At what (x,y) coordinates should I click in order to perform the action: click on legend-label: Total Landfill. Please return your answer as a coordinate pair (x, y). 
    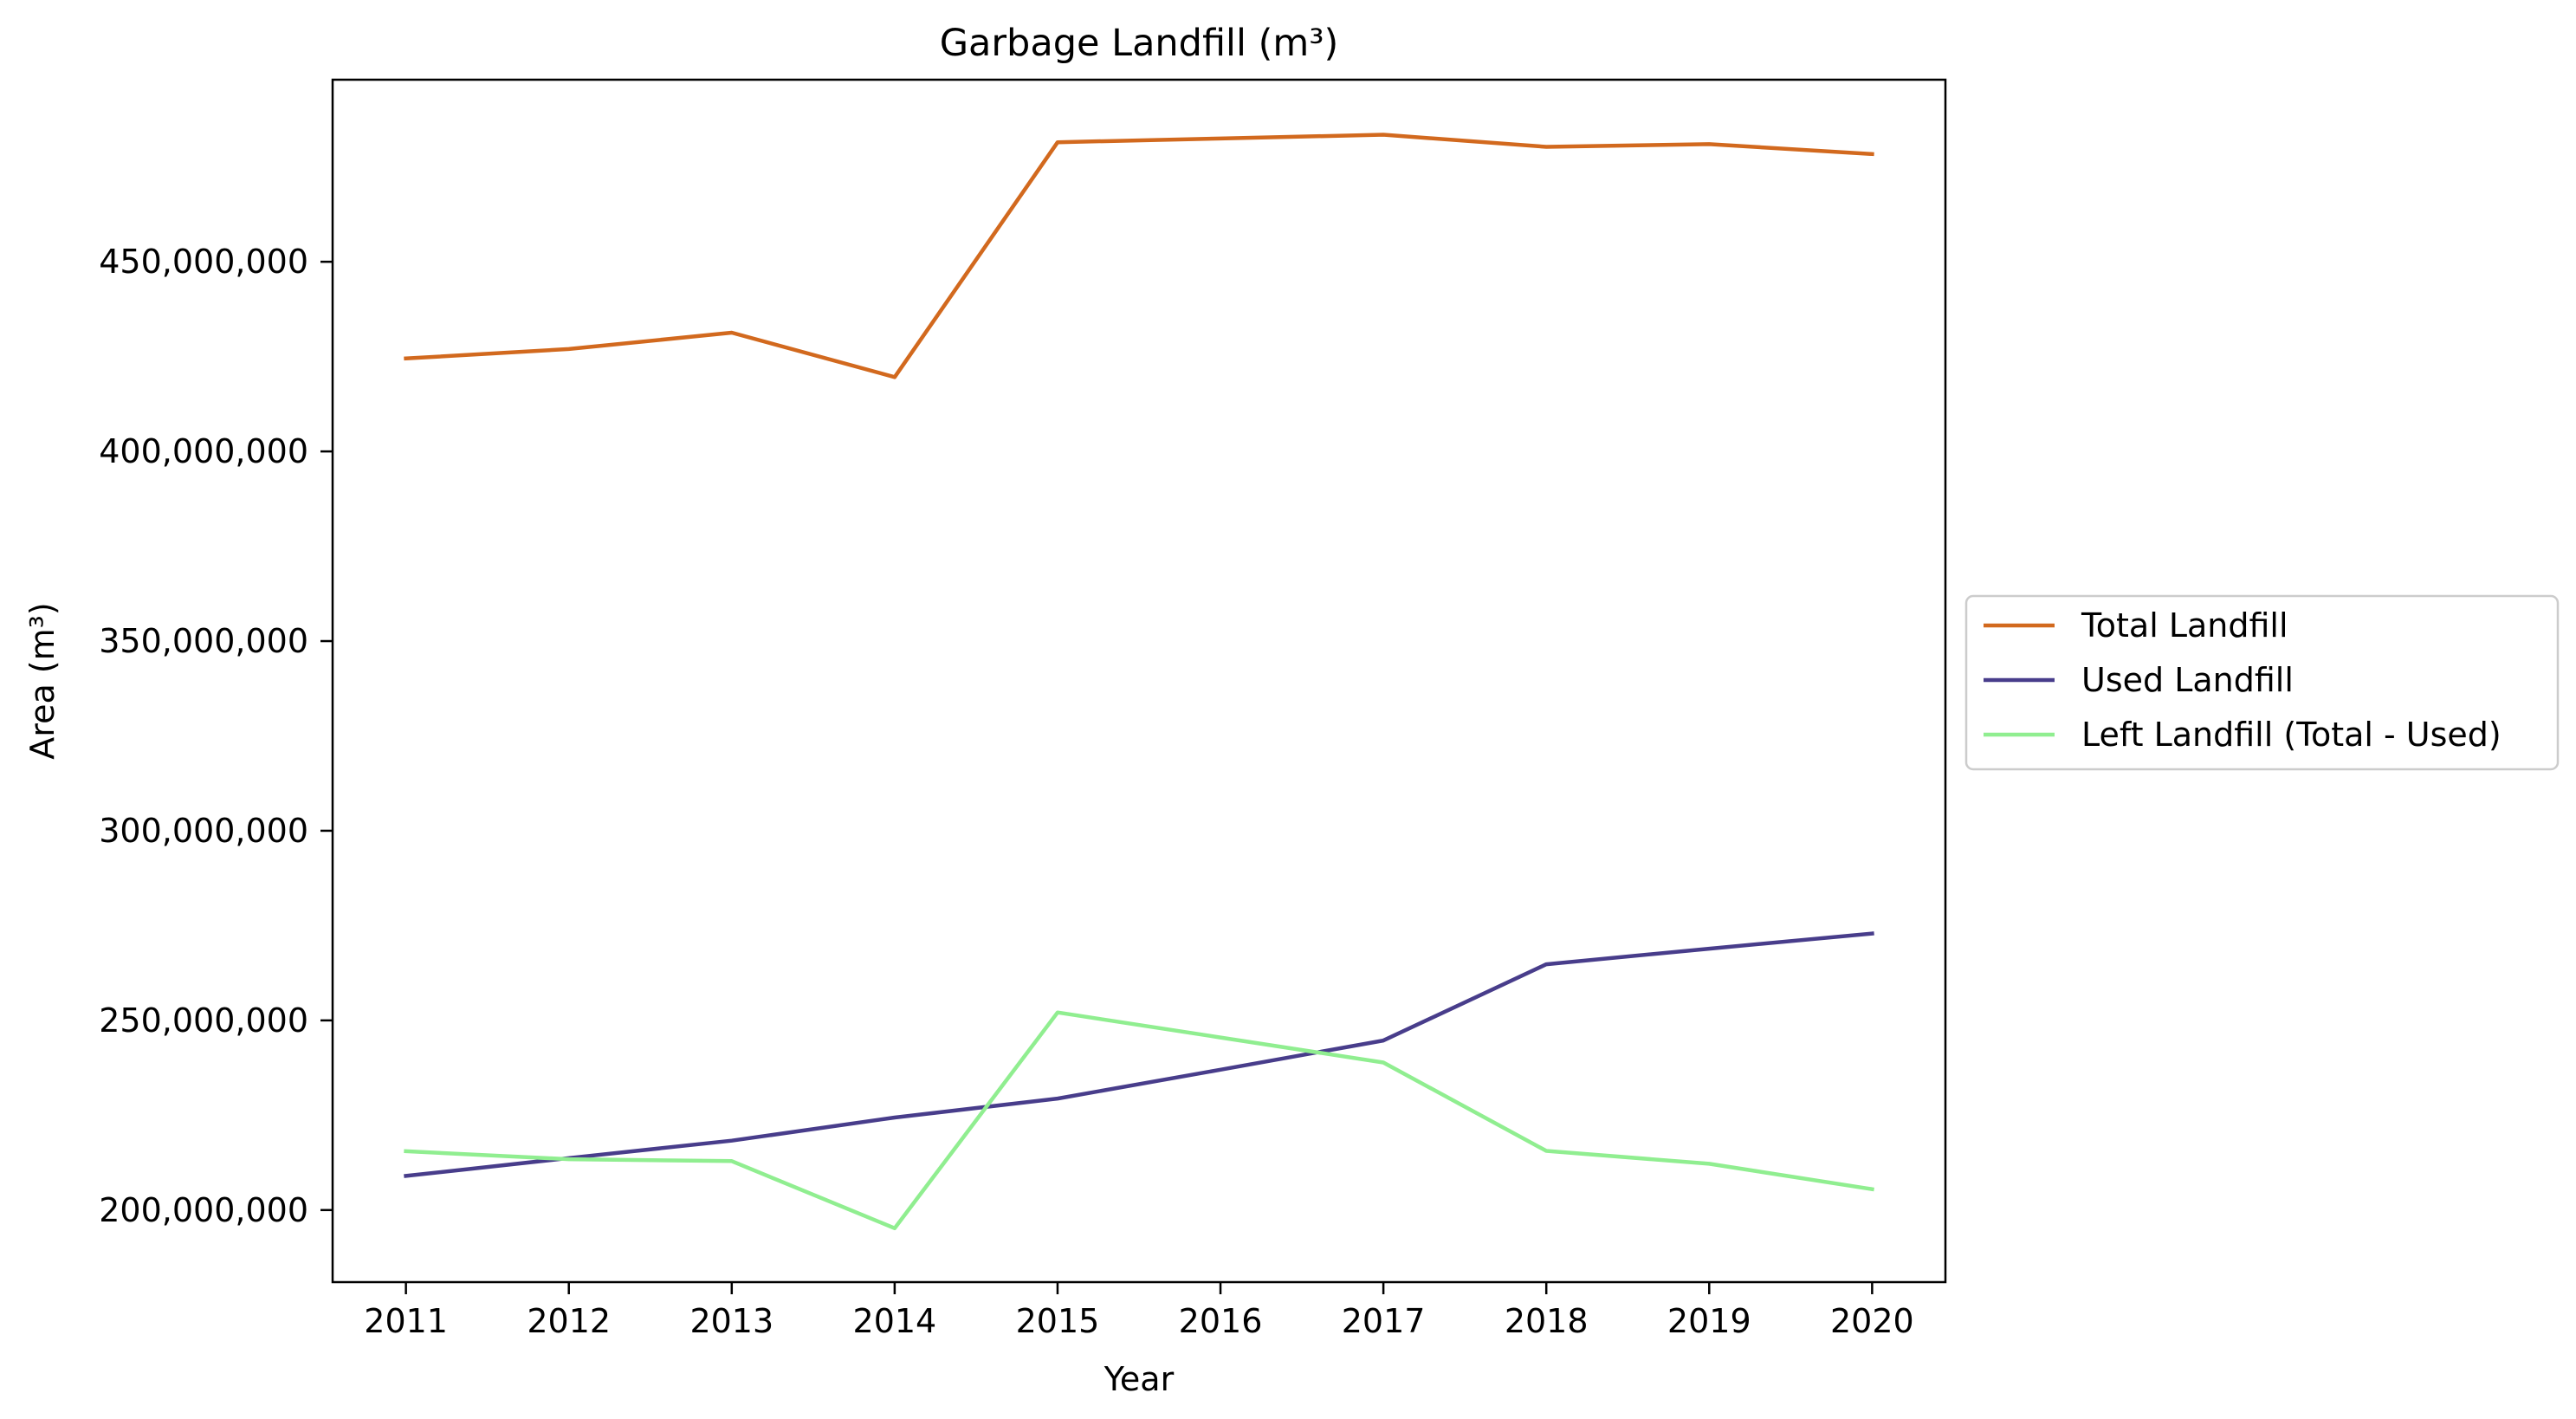
    Looking at the image, I should click on (2184, 625).